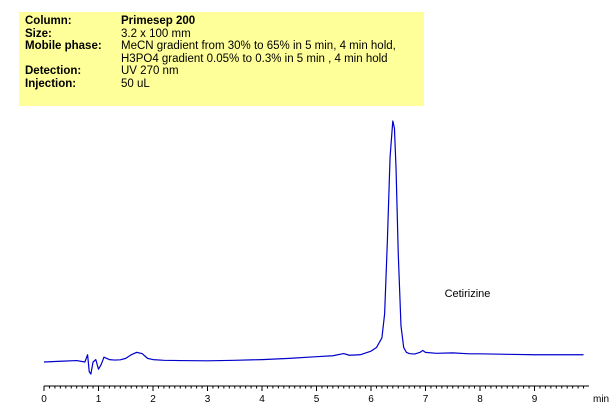 The image size is (610, 410). I want to click on x-tick-label: 9, so click(535, 399).